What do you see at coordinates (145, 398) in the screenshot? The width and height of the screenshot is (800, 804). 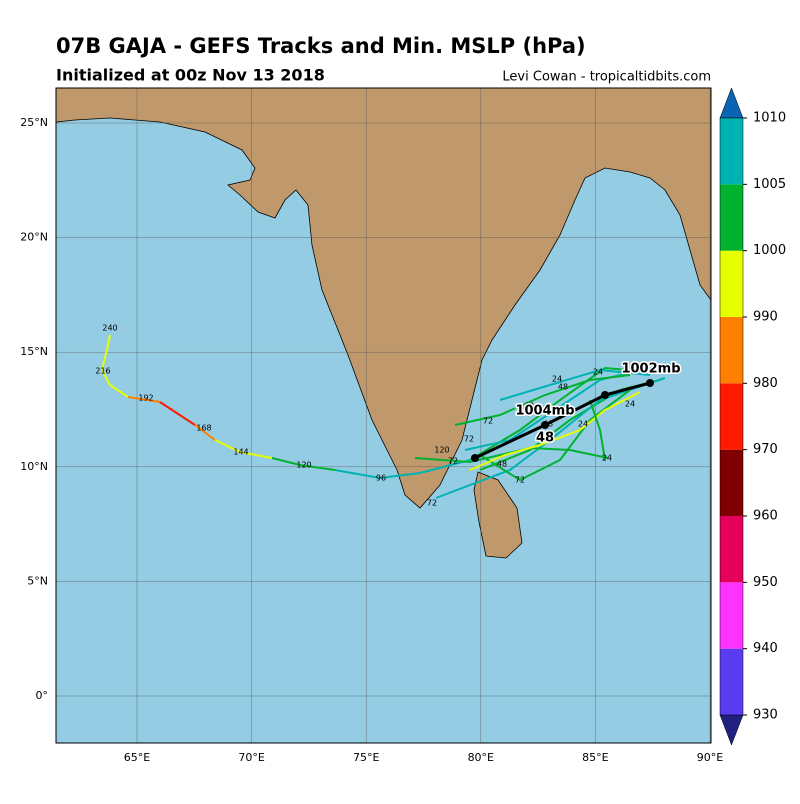 I see `track-label: 192` at bounding box center [145, 398].